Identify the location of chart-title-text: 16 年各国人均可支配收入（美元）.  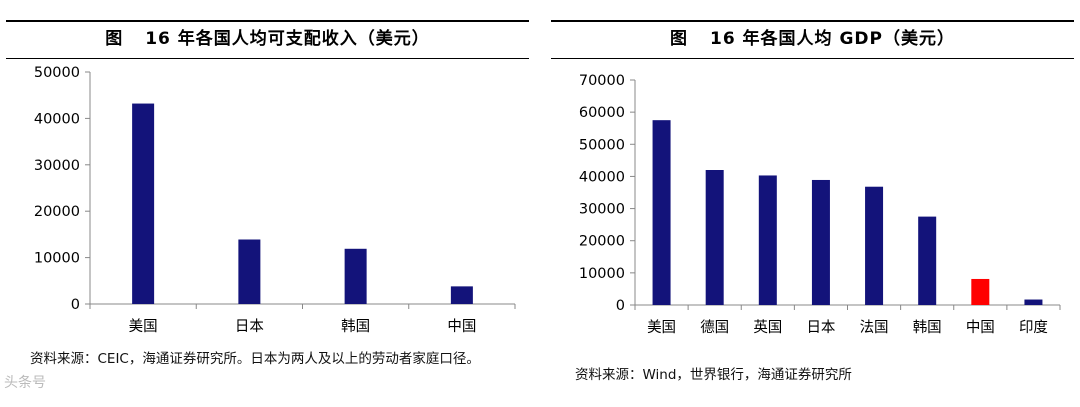
(287, 39).